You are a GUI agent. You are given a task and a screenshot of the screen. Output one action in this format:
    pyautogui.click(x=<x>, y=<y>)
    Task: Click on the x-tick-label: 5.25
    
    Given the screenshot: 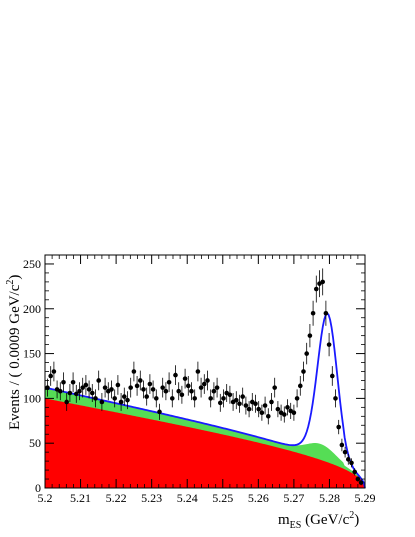 What is the action you would take?
    pyautogui.click(x=222, y=498)
    